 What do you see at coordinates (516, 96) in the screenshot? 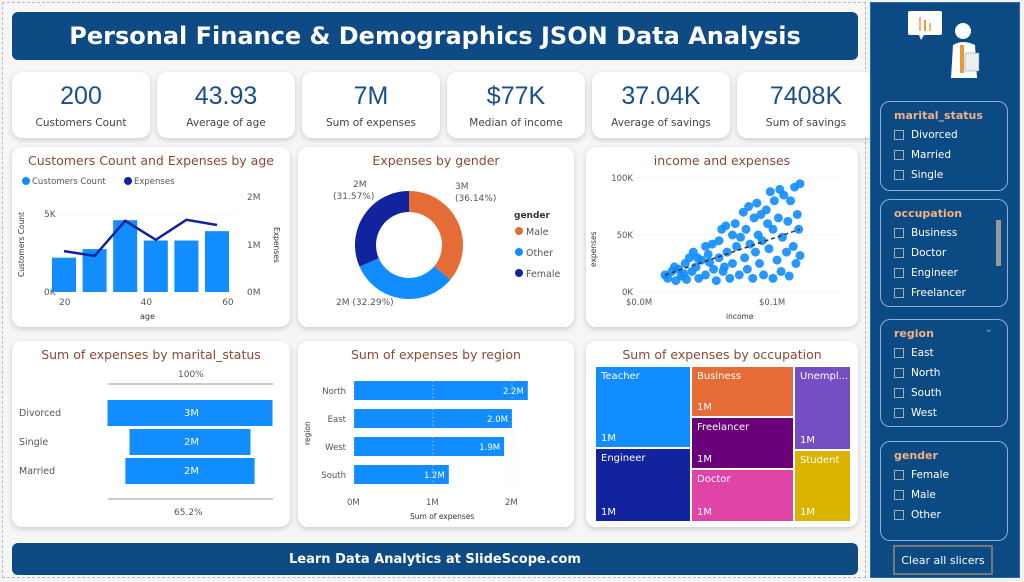
I see `kpi-value: $77K` at bounding box center [516, 96].